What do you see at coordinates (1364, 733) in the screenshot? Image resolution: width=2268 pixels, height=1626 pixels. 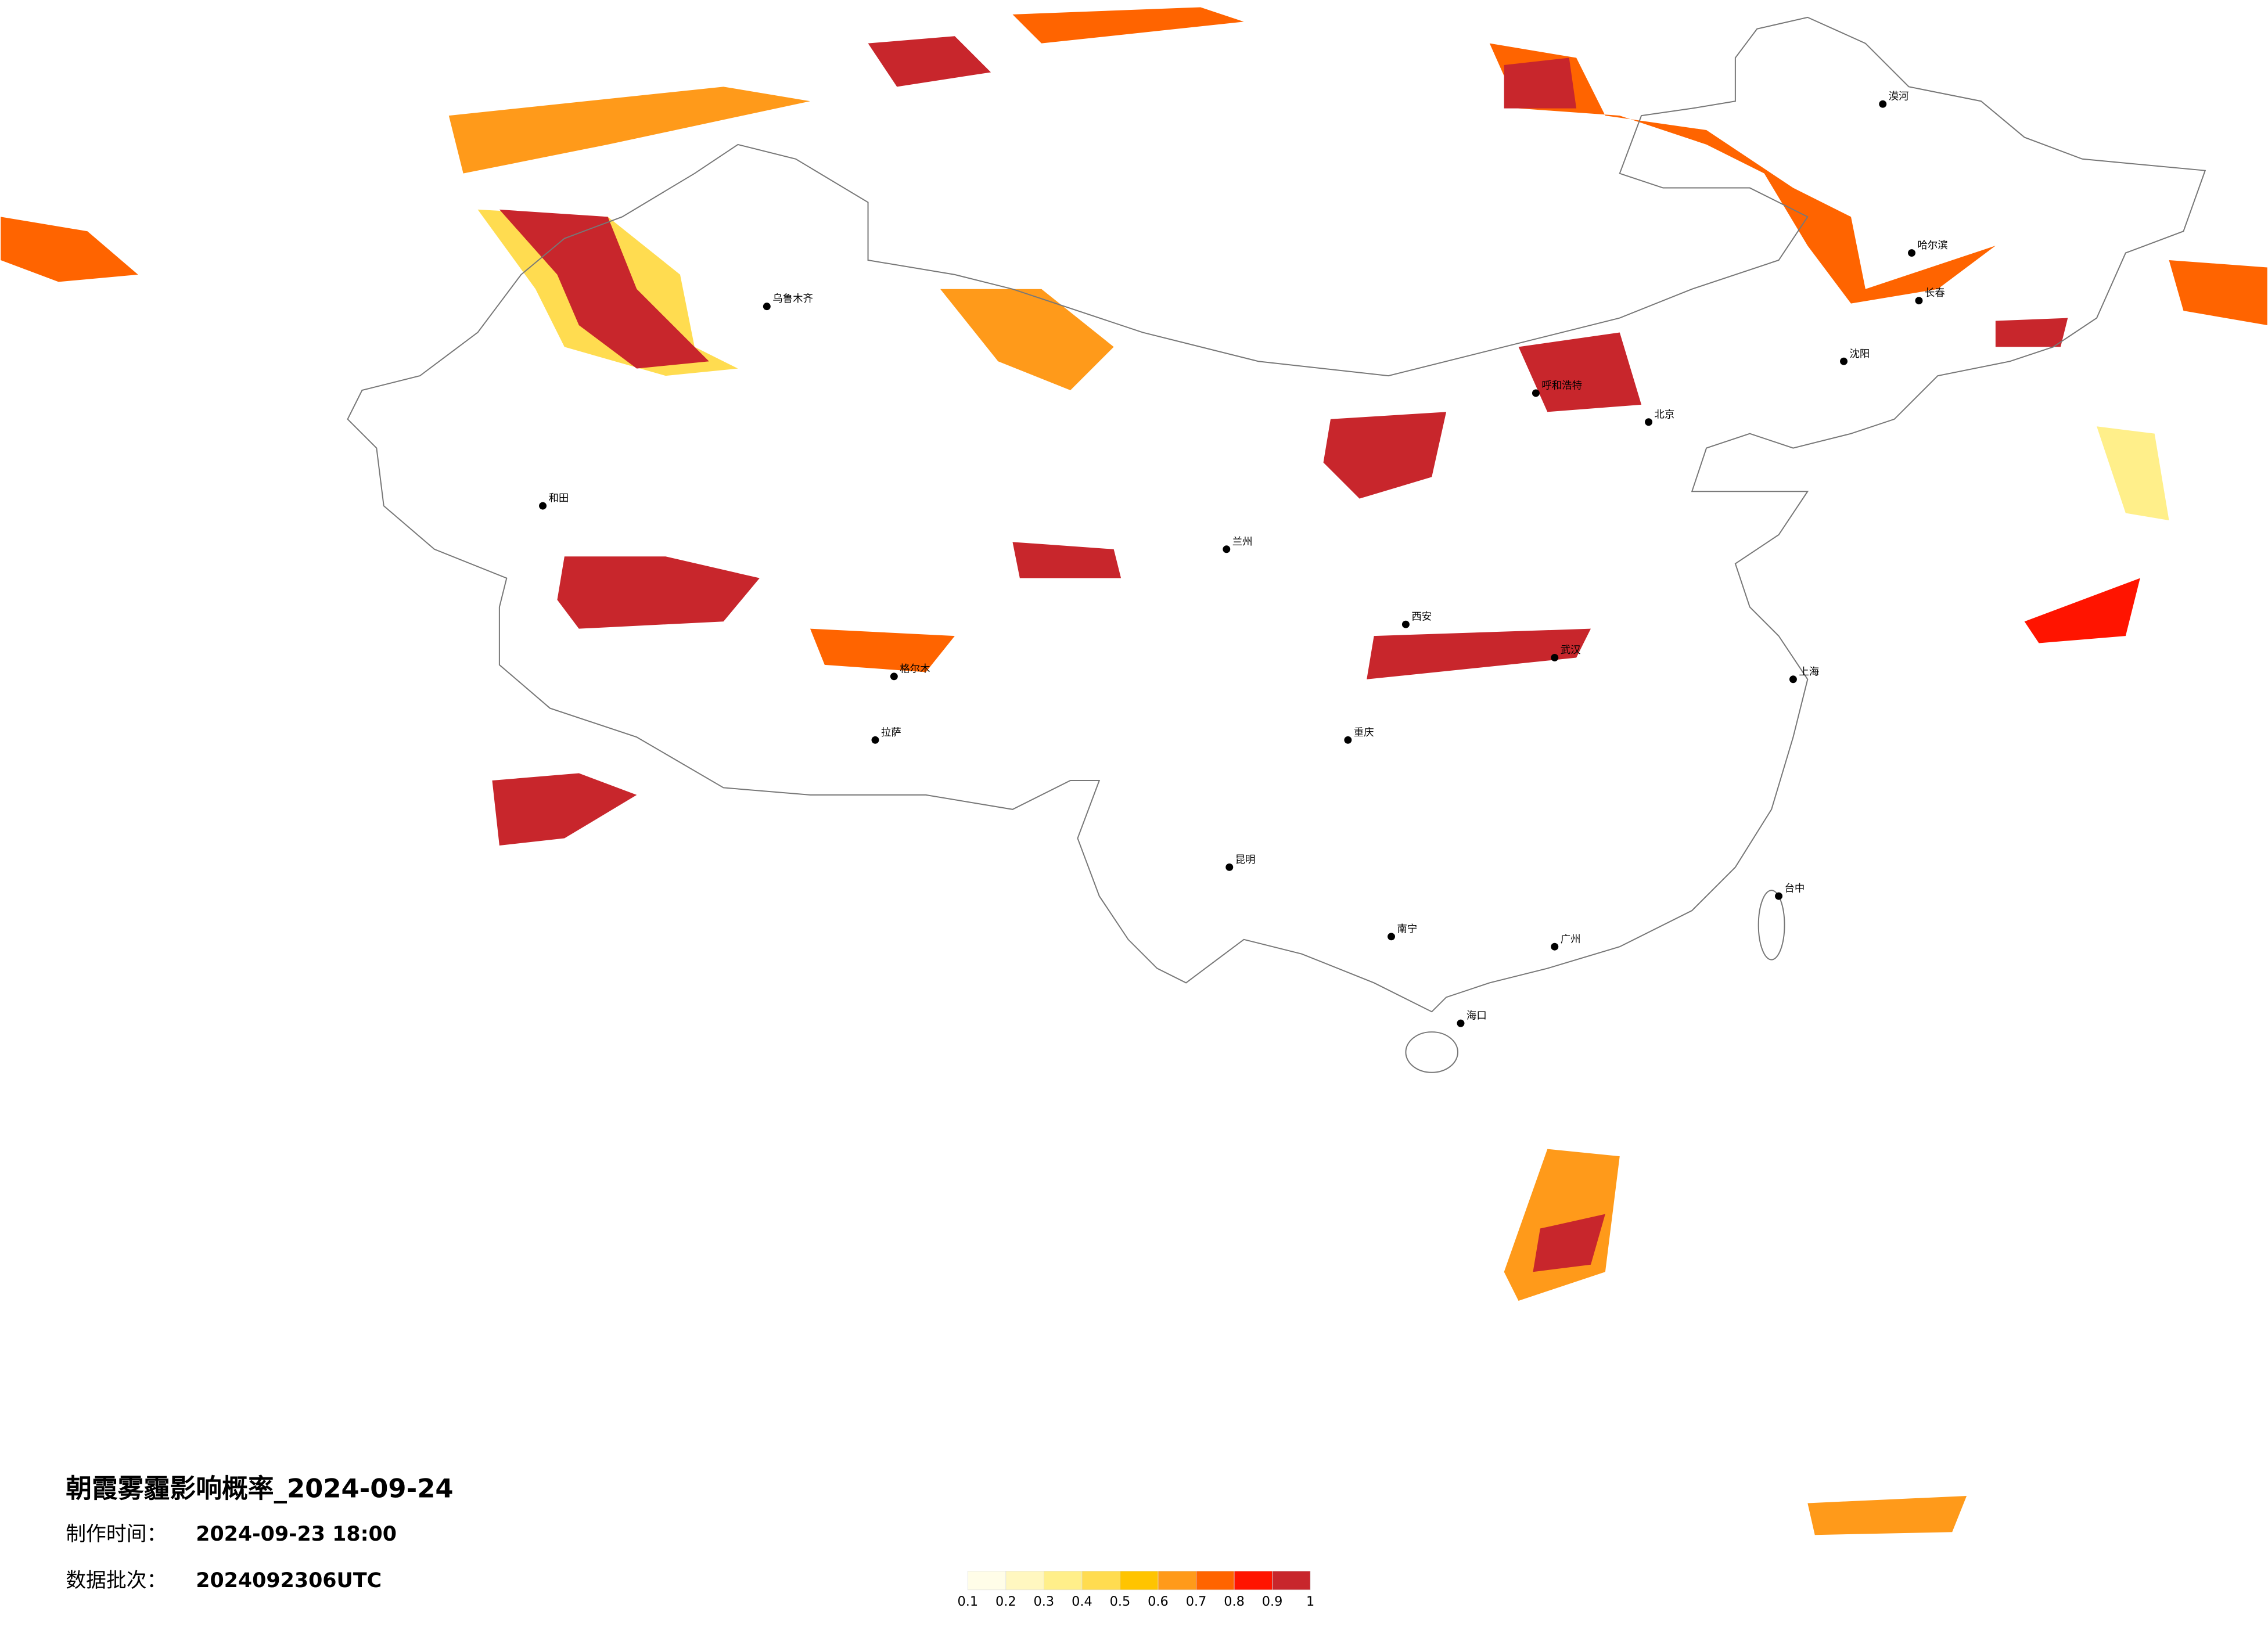 I see `city-label: 重庆` at bounding box center [1364, 733].